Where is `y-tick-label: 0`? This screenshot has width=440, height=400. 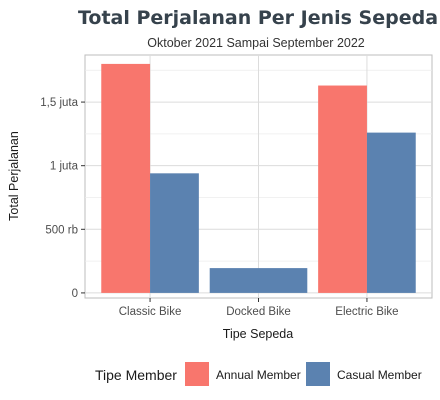
y-tick-label: 0 is located at coordinates (75, 294).